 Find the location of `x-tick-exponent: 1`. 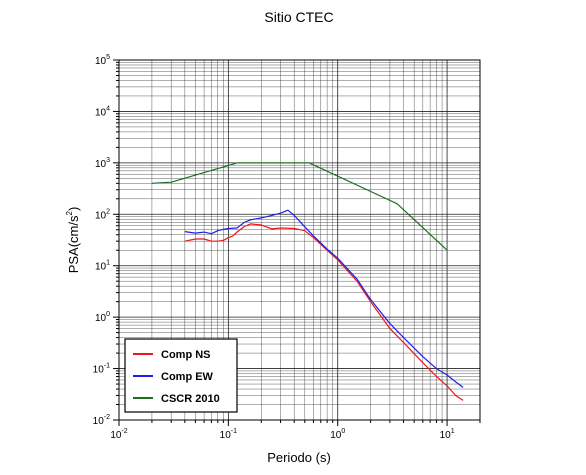

x-tick-exponent: 1 is located at coordinates (453, 431).